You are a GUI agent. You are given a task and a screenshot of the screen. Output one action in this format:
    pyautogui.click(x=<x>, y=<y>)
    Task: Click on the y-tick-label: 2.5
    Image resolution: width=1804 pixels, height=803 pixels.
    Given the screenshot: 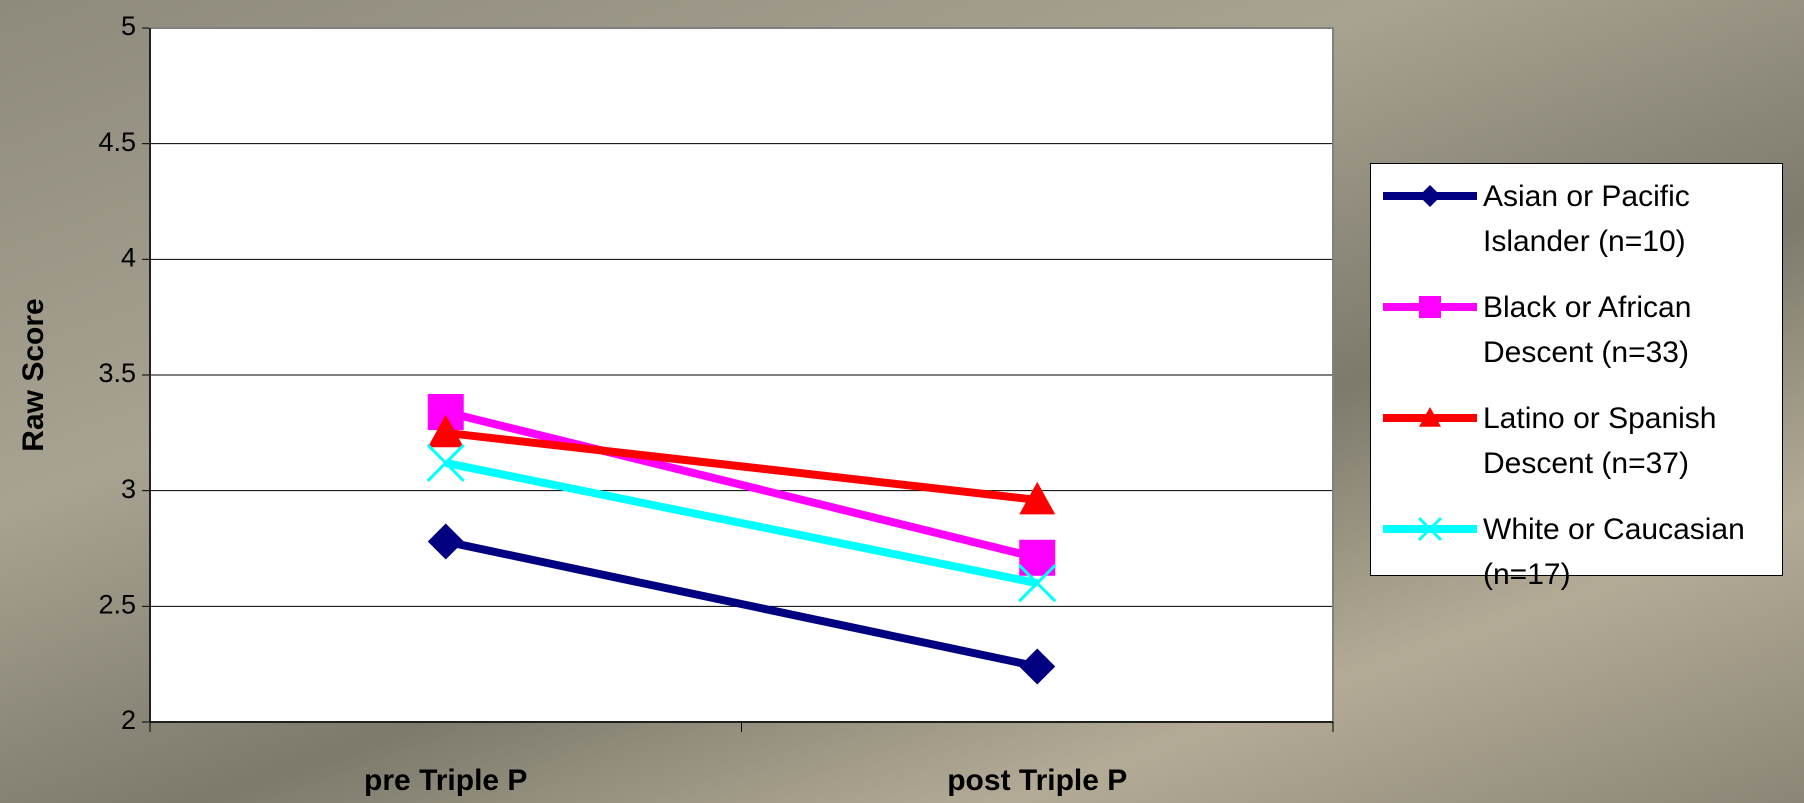 What is the action you would take?
    pyautogui.click(x=117, y=604)
    